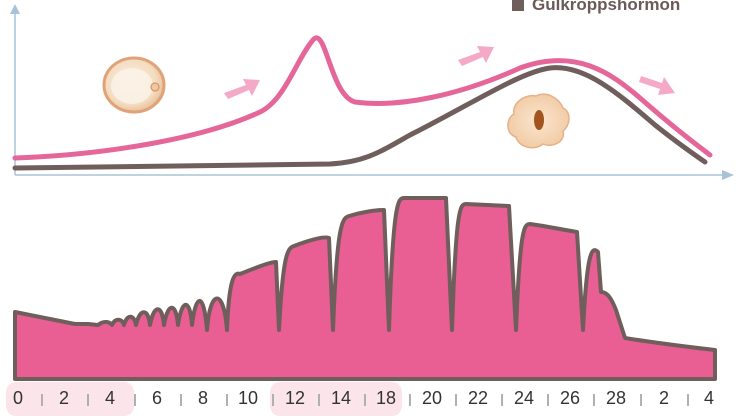 The width and height of the screenshot is (746, 419). What do you see at coordinates (295, 398) in the screenshot?
I see `axis-tick-label: 12` at bounding box center [295, 398].